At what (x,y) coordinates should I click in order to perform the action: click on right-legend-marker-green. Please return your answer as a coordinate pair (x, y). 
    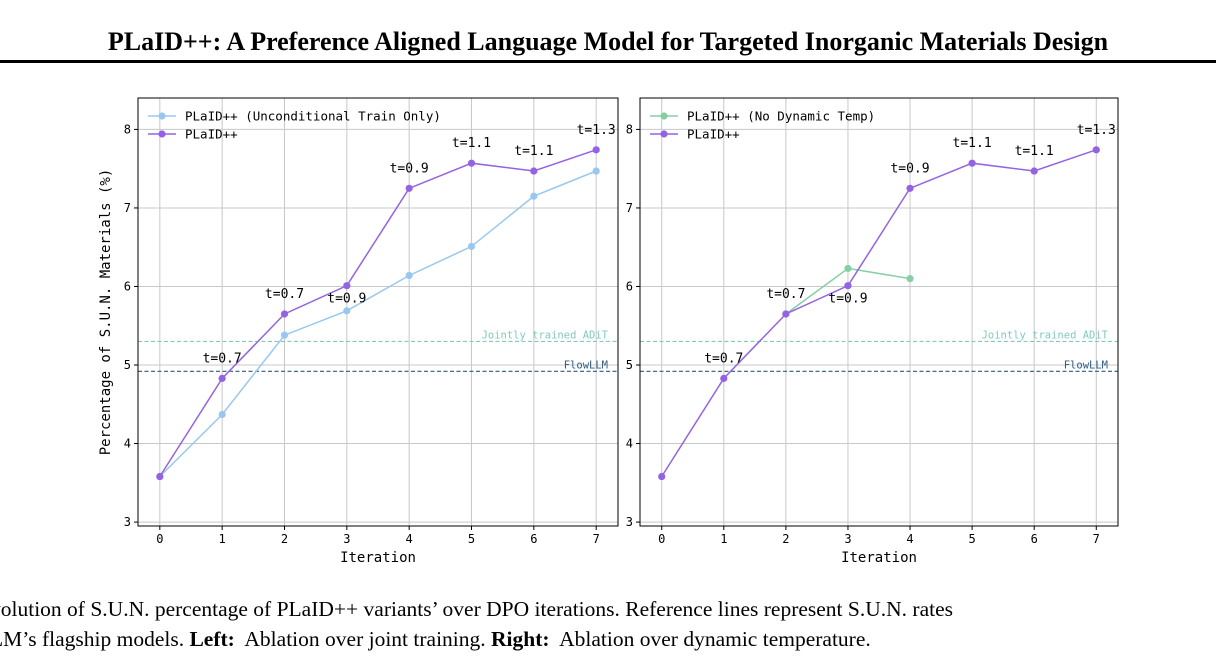
    Looking at the image, I should click on (664, 116).